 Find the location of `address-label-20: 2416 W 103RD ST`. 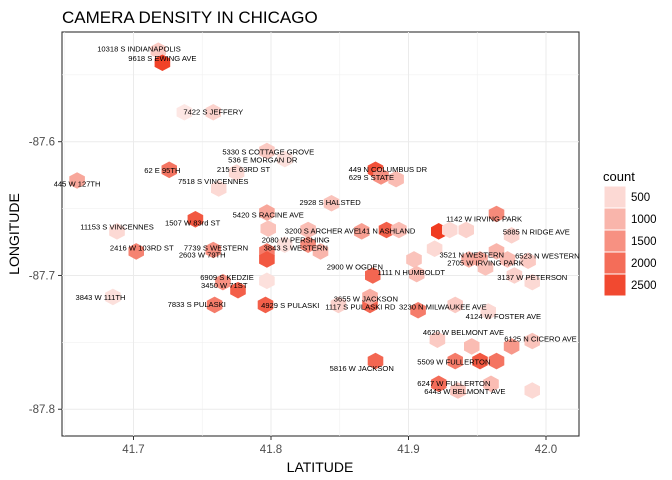

address-label-20: 2416 W 103RD ST is located at coordinates (142, 248).